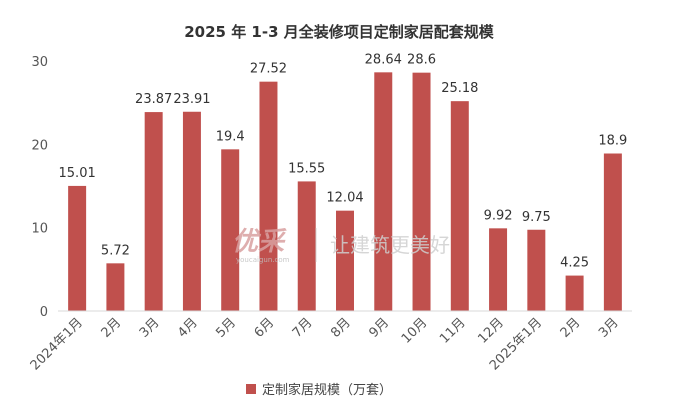 This screenshot has width=678, height=417. What do you see at coordinates (498, 215) in the screenshot?
I see `data-label: 9.92` at bounding box center [498, 215].